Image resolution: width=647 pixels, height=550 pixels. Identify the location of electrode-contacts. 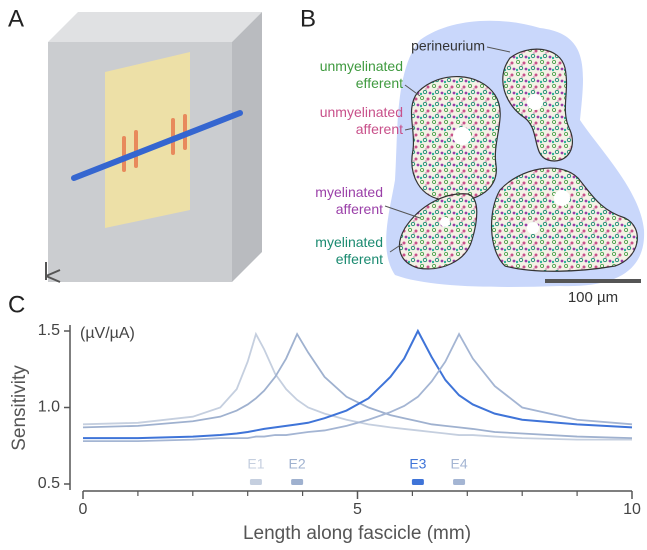
(154, 143).